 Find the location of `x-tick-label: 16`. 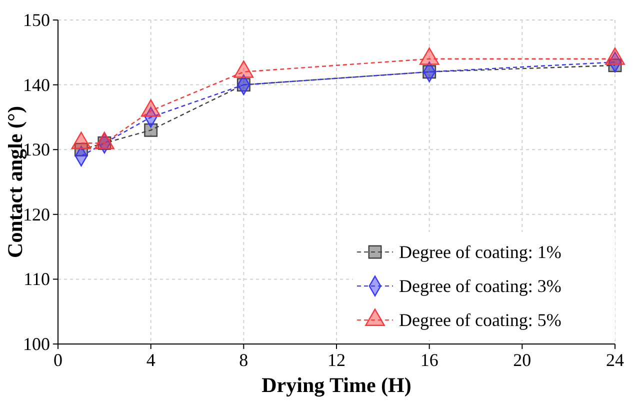

x-tick-label: 16 is located at coordinates (429, 360).